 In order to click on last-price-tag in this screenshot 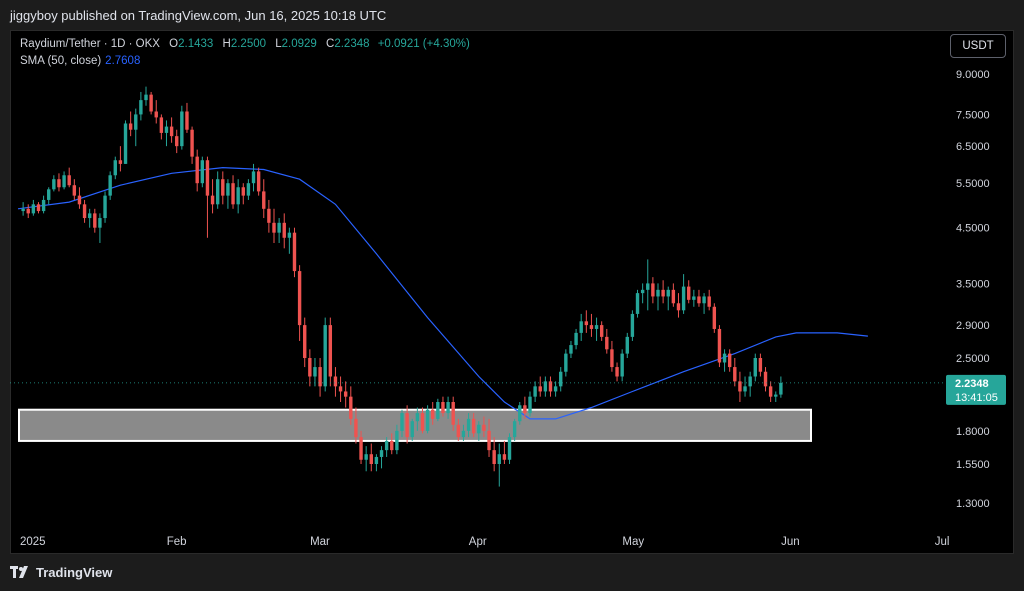, I will do `click(976, 389)`.